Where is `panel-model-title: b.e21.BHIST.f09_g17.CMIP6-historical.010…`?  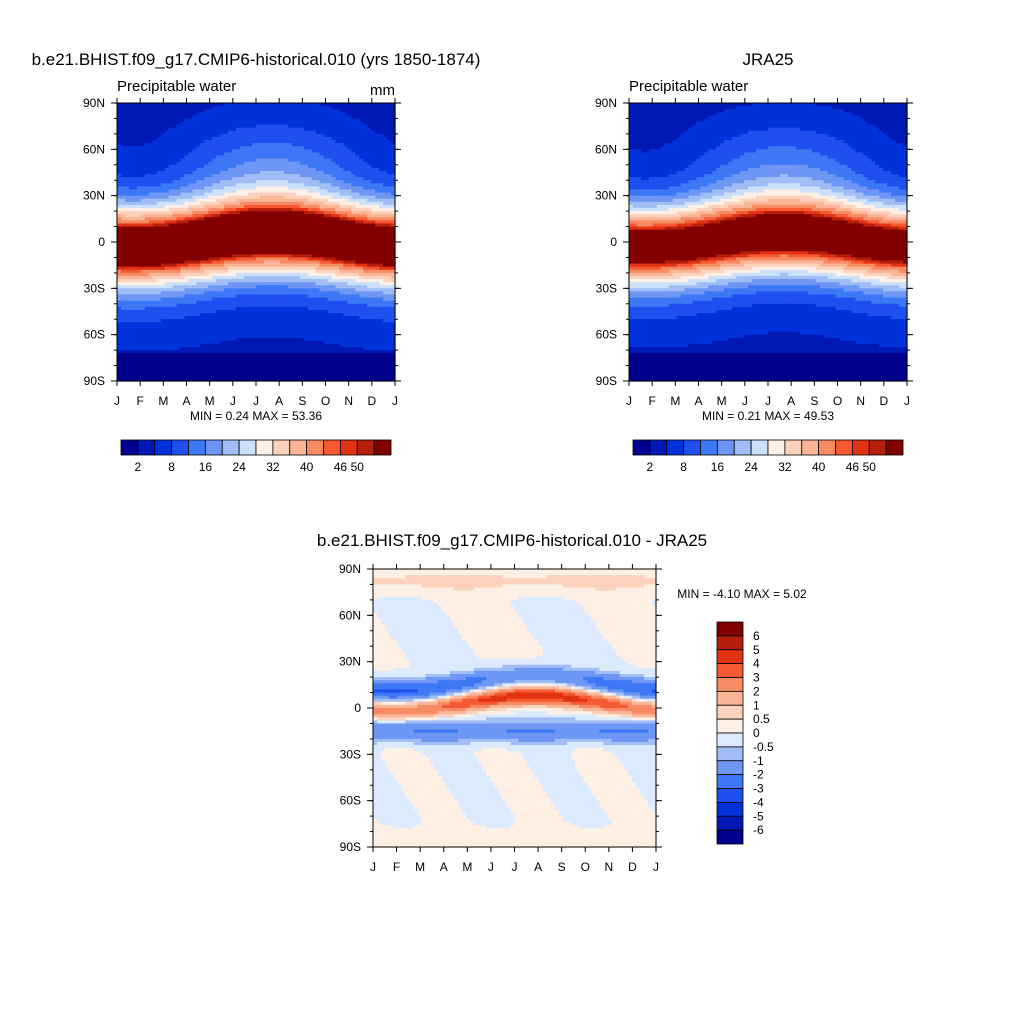 panel-model-title: b.e21.BHIST.f09_g17.CMIP6-historical.010… is located at coordinates (256, 59).